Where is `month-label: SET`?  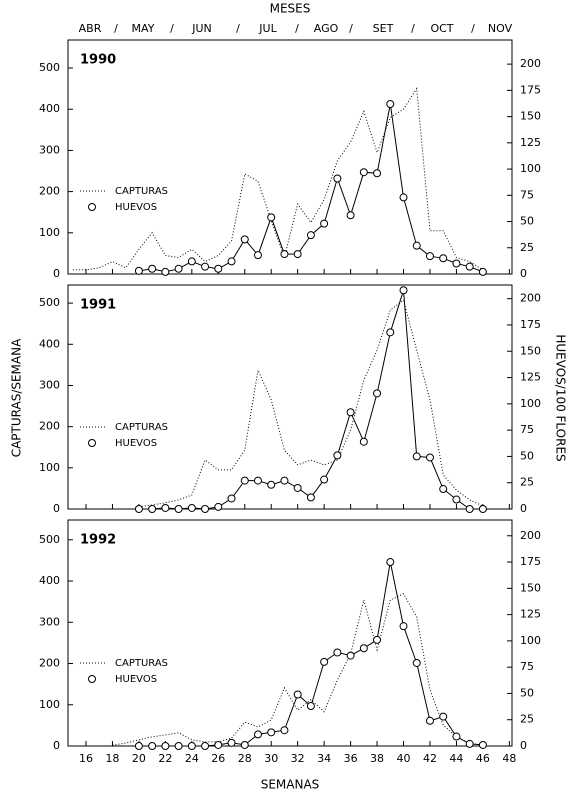 month-label: SET is located at coordinates (383, 28).